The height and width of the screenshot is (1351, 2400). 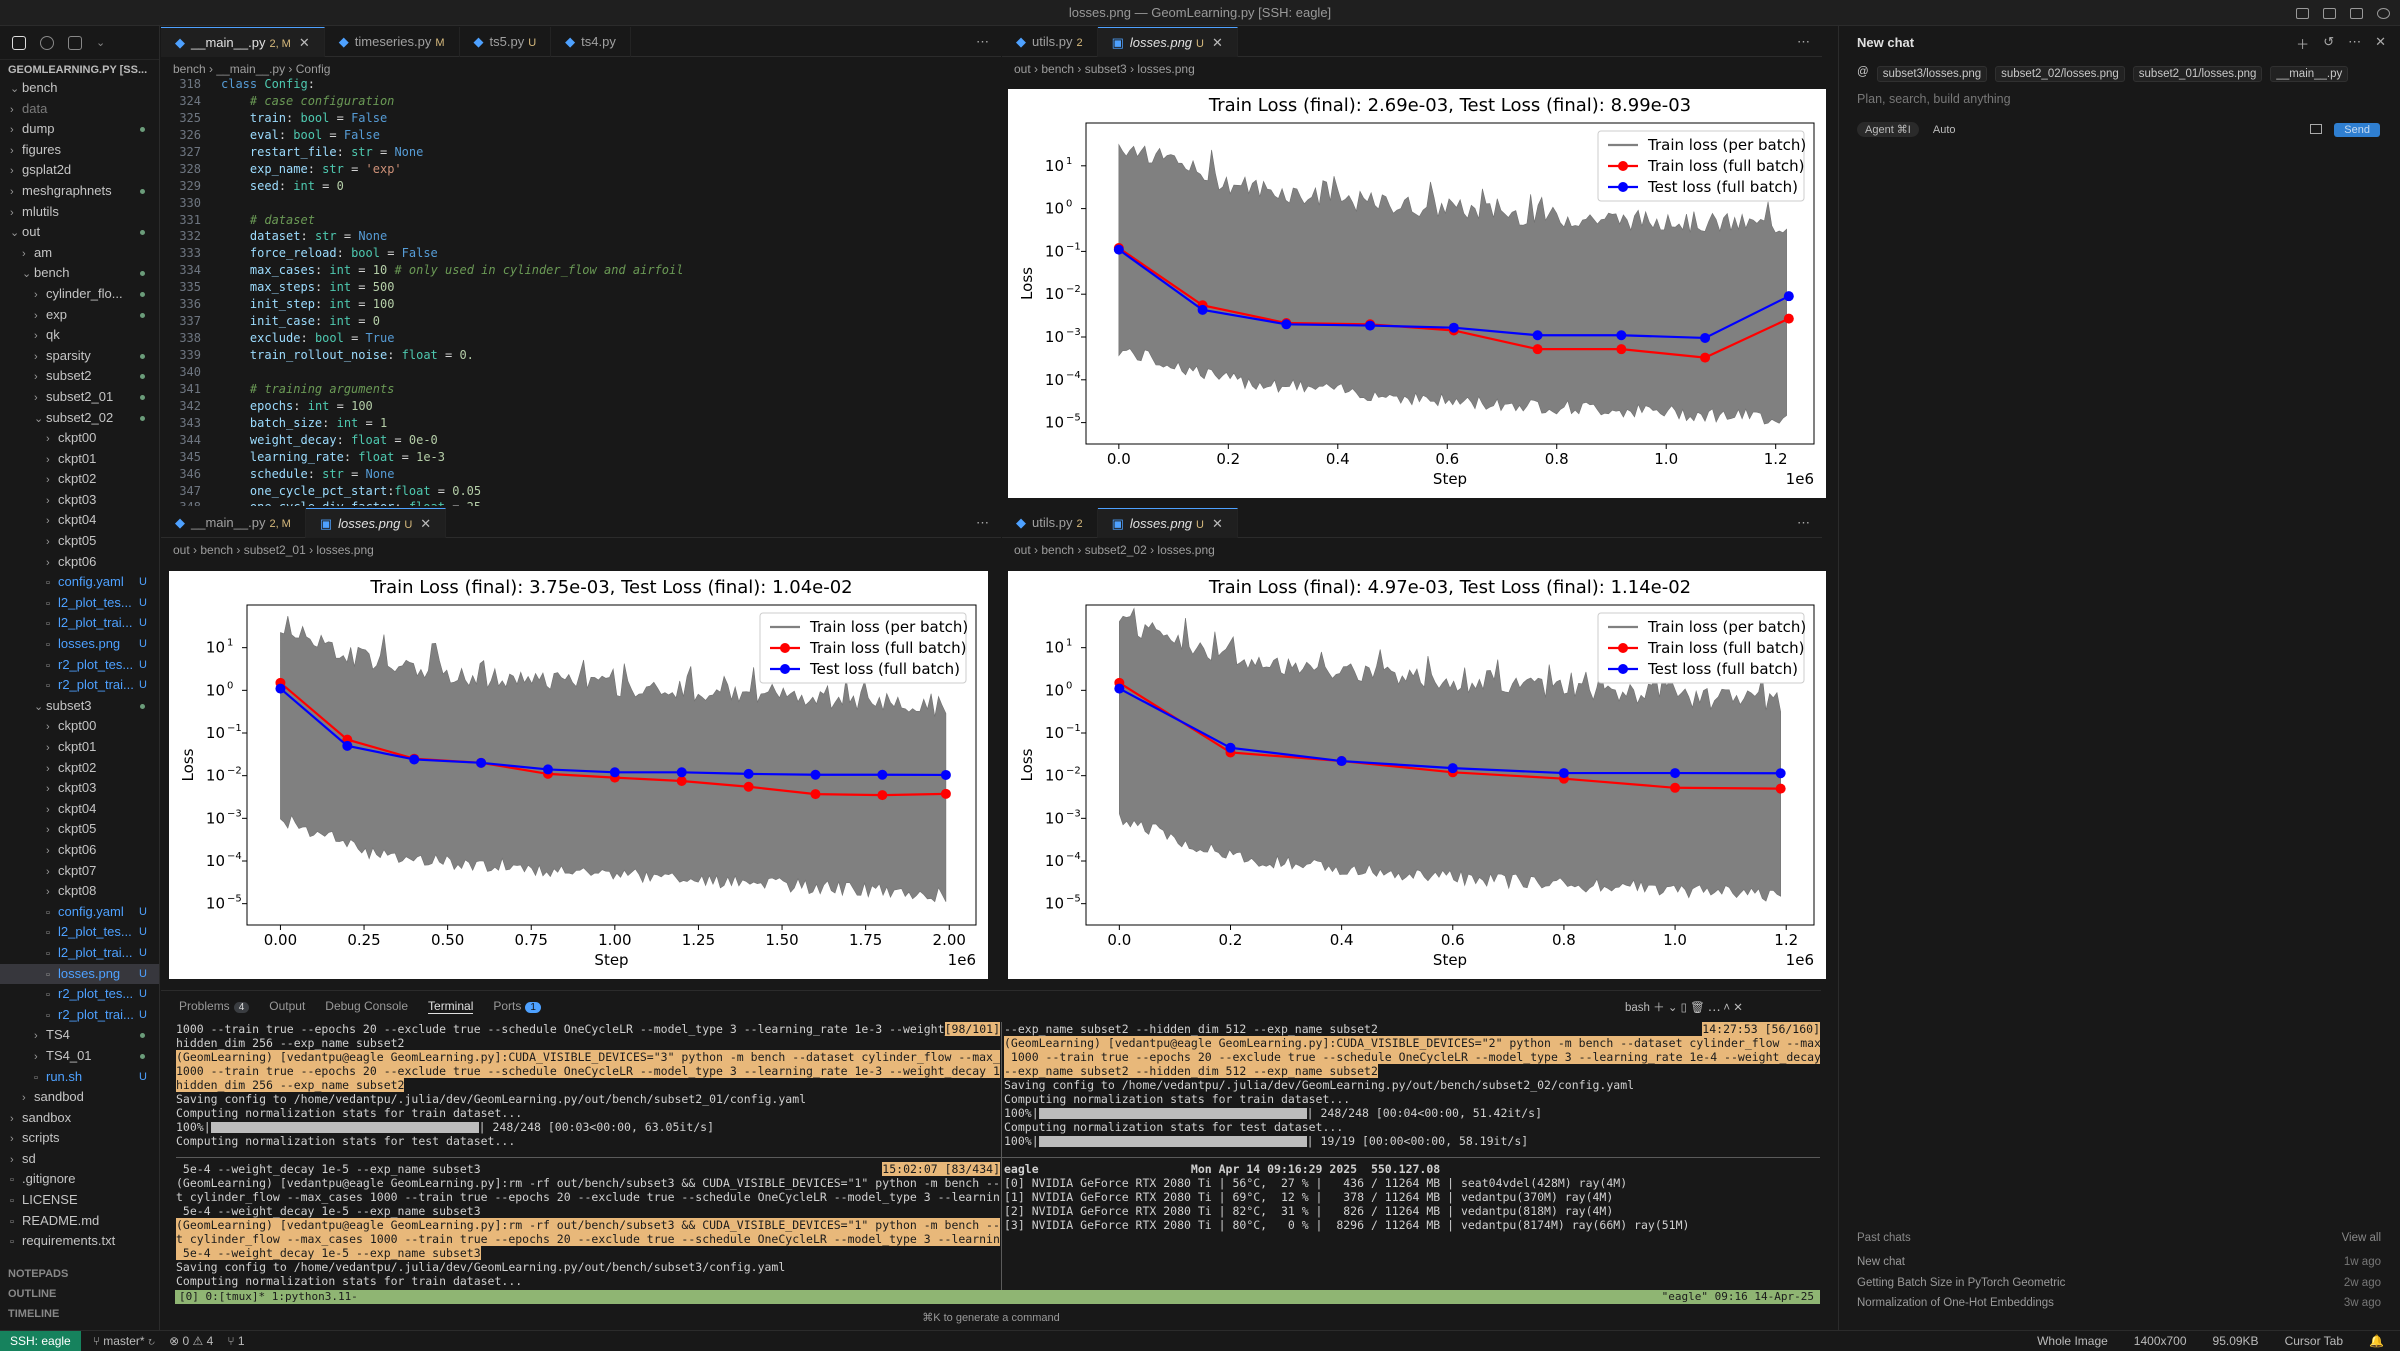 I want to click on tree-folder: › qk, so click(x=79, y=335).